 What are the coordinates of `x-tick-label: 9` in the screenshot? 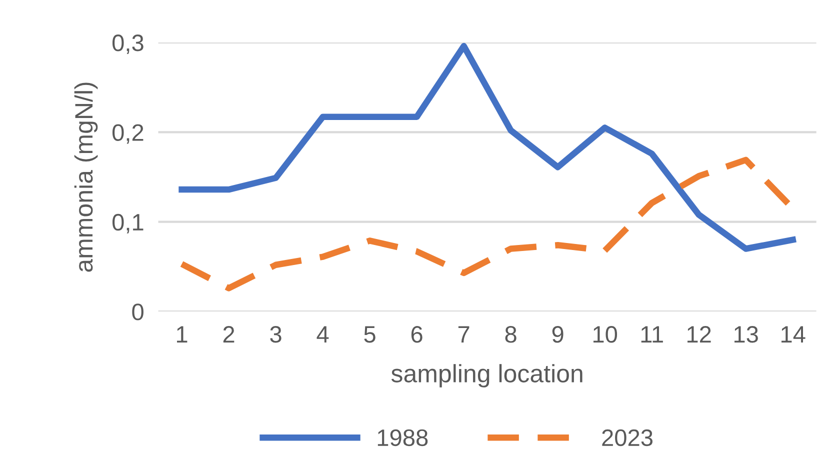 It's located at (558, 334).